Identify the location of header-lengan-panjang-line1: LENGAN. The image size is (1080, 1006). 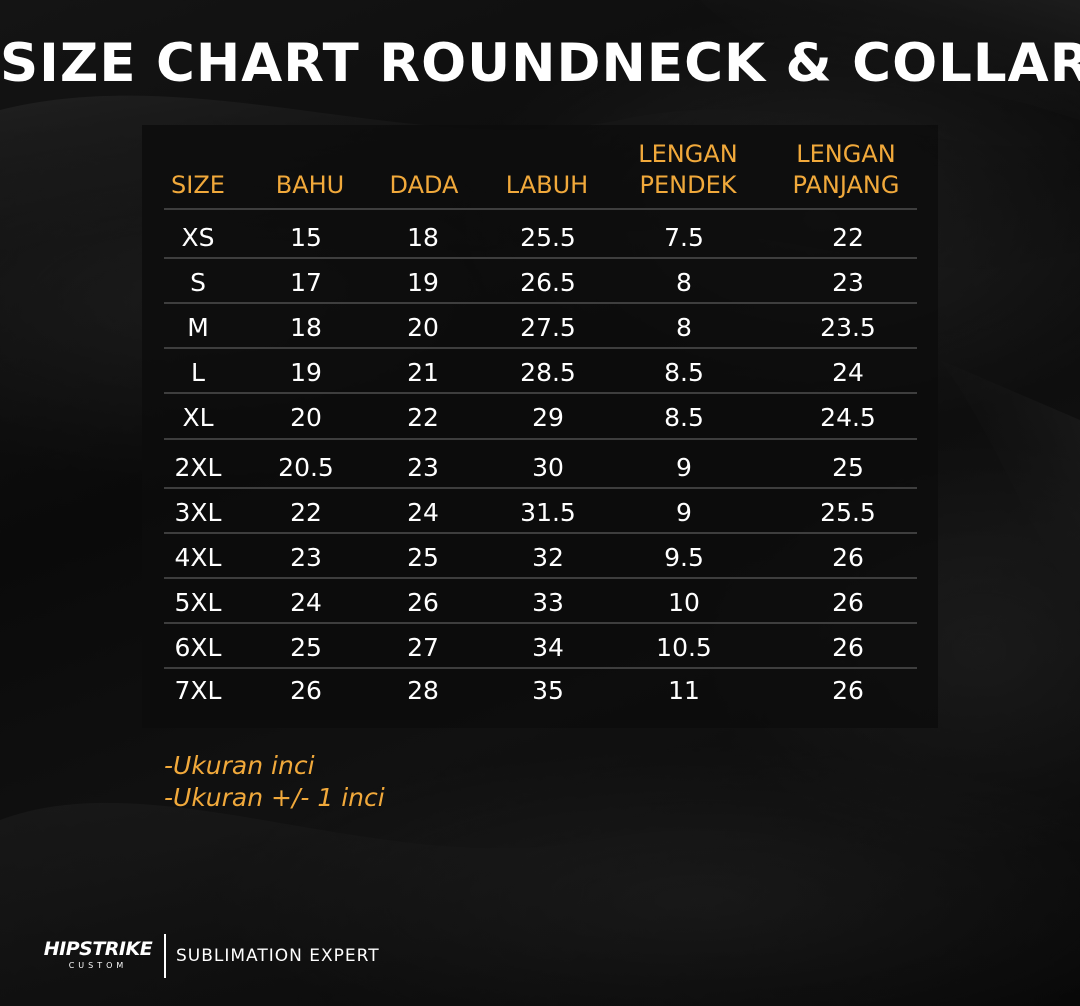
(846, 154).